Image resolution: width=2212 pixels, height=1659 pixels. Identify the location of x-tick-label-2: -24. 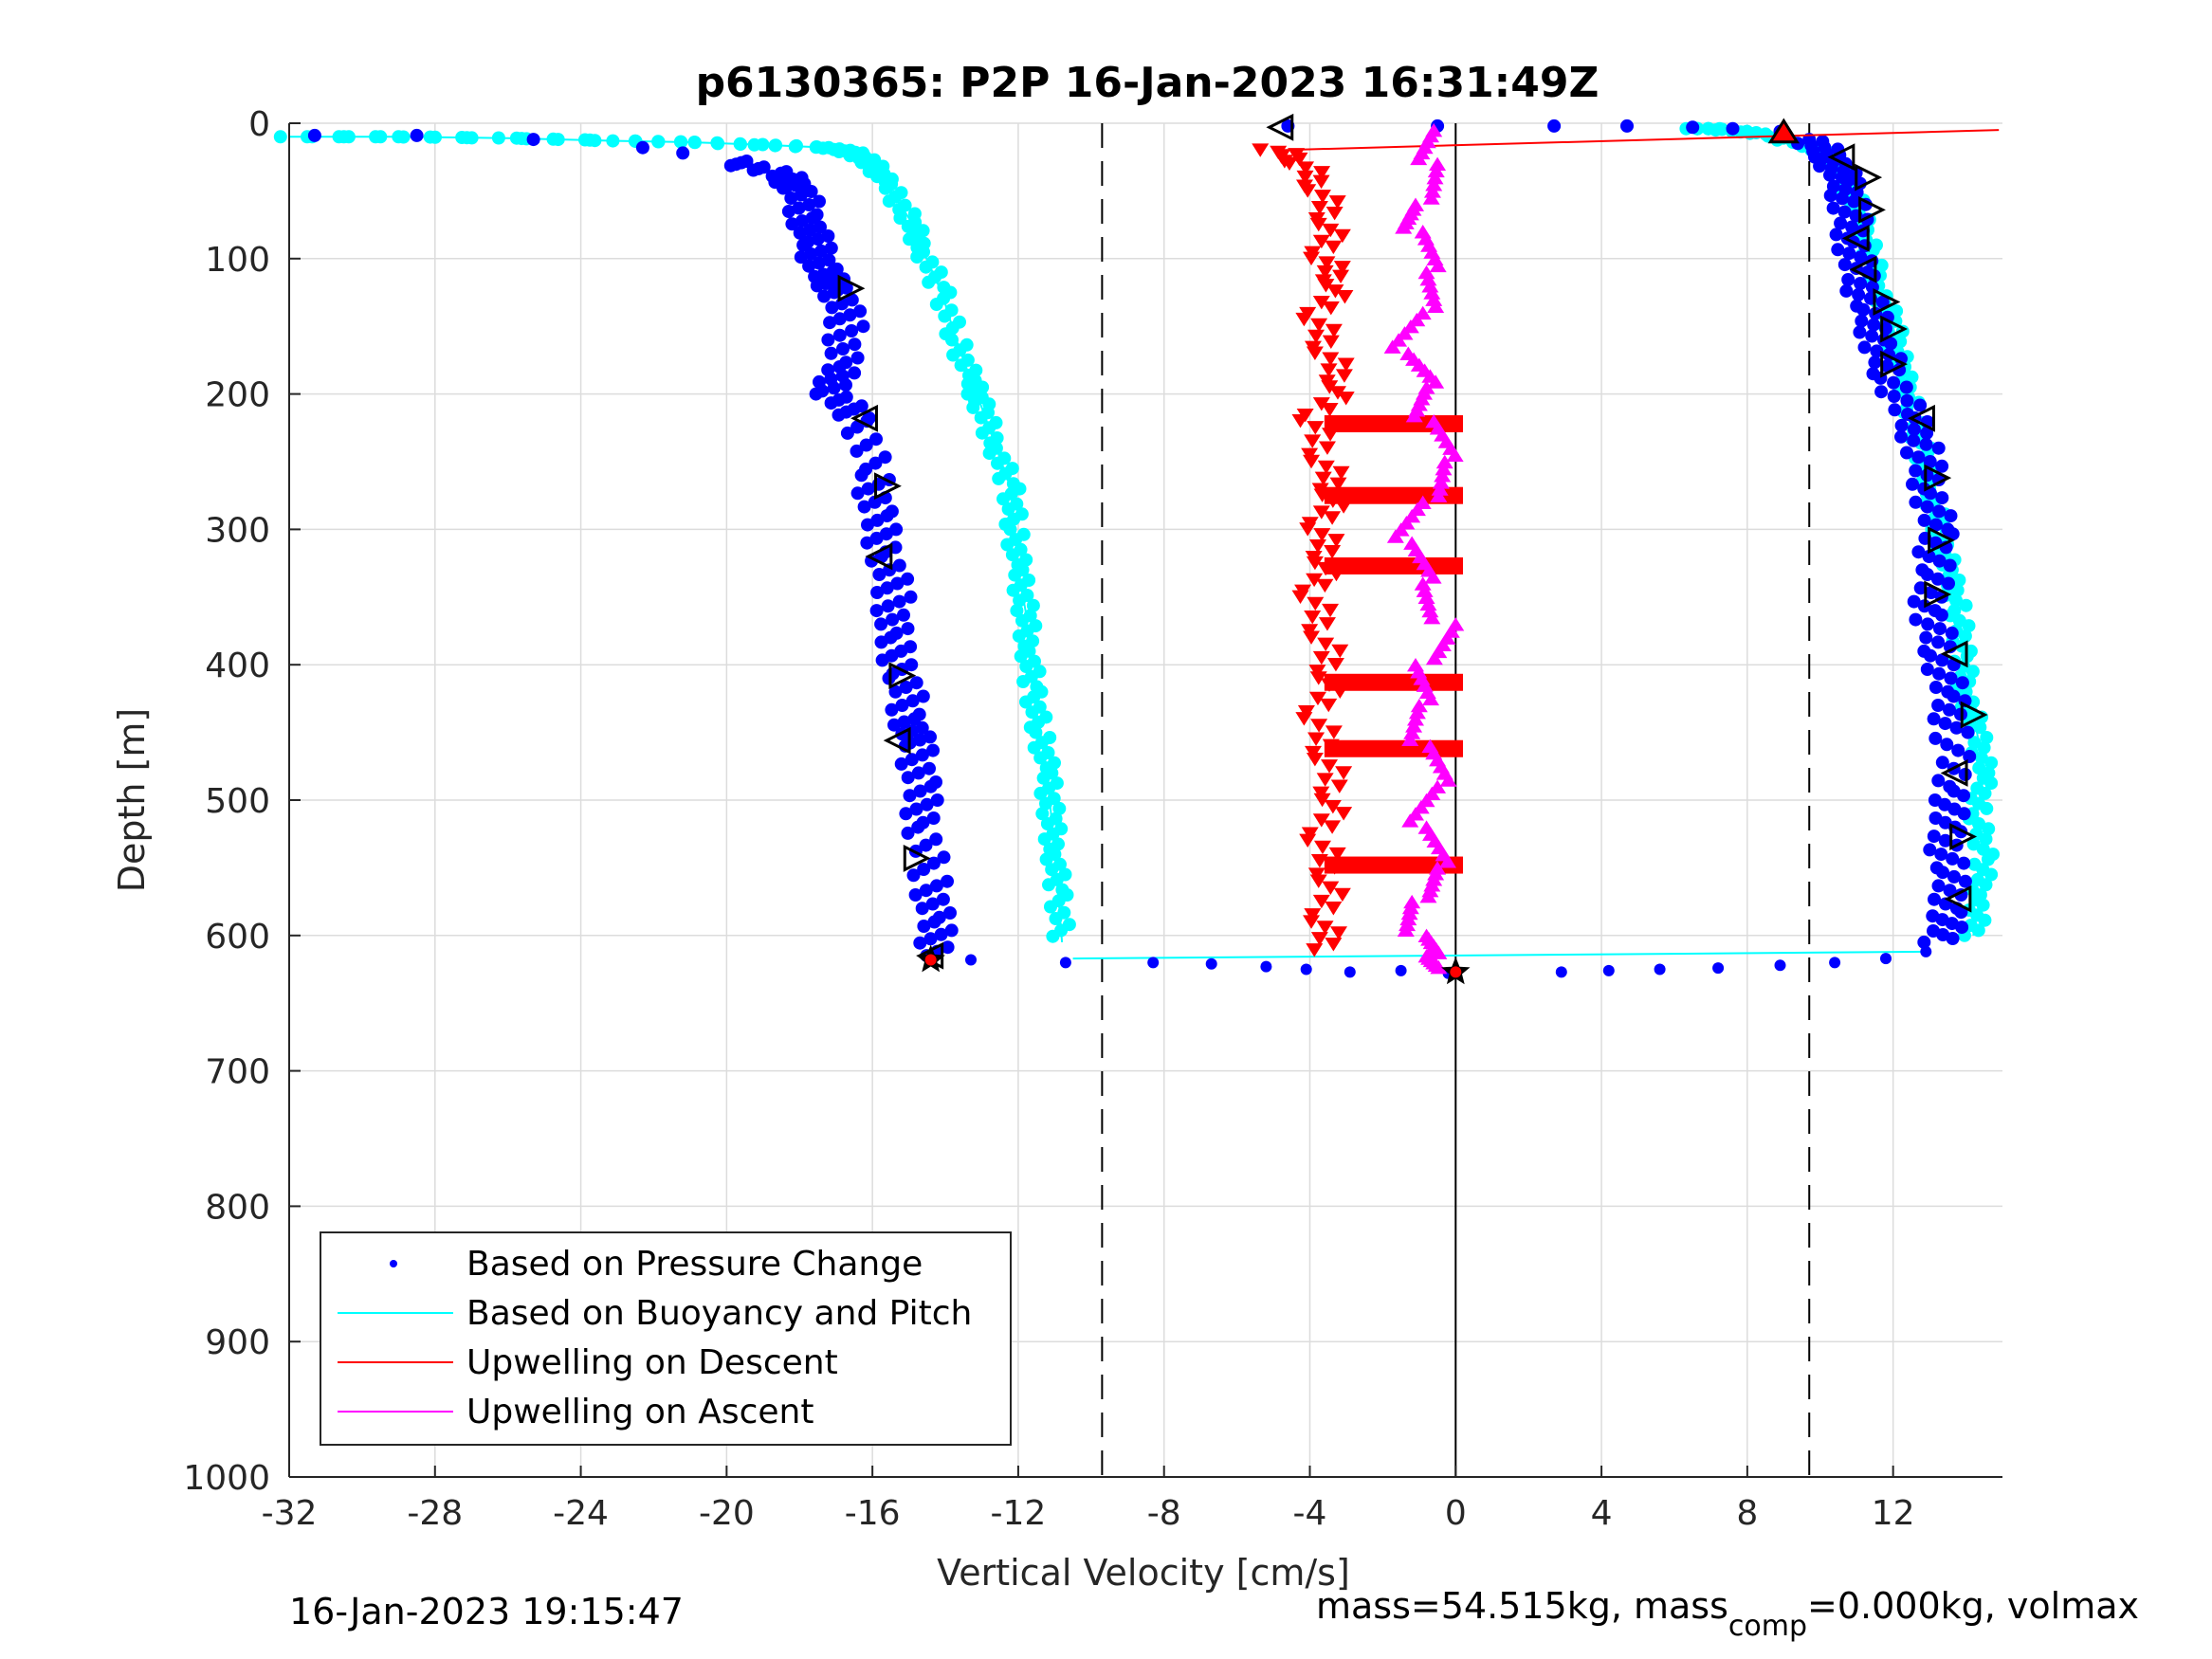
(581, 1513).